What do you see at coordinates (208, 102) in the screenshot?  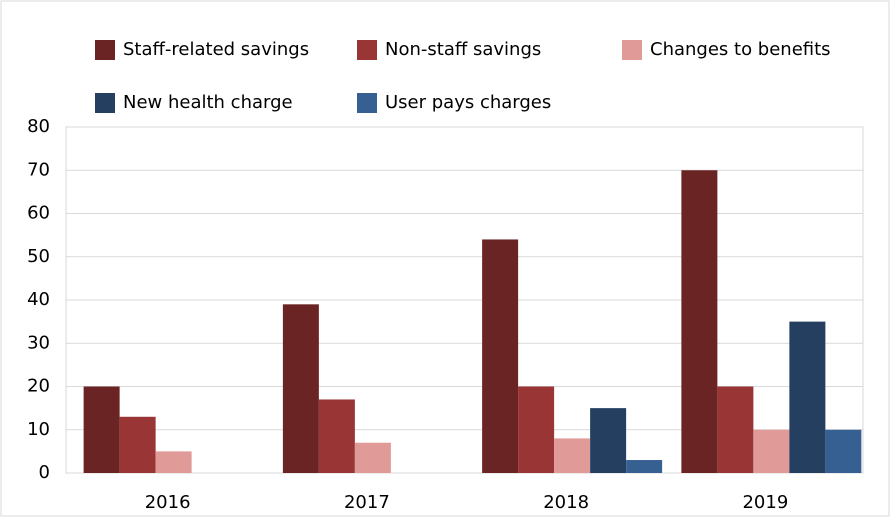 I see `legend-label: New health charge` at bounding box center [208, 102].